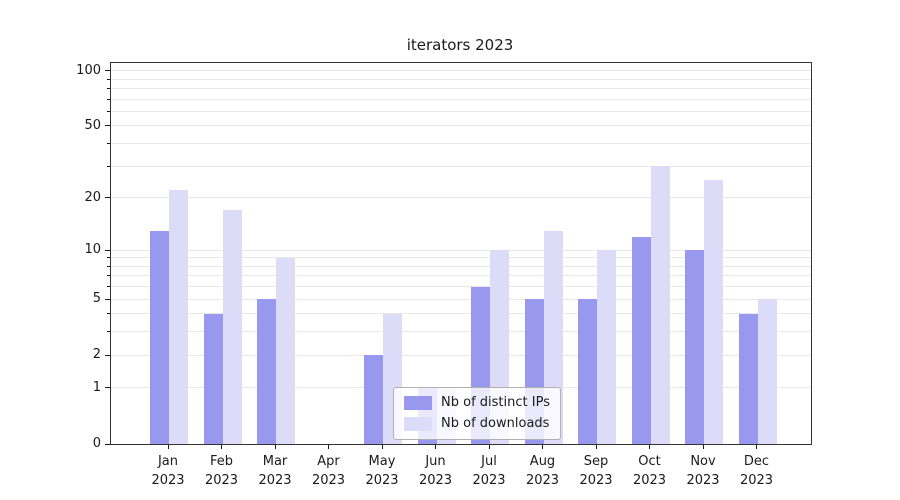 The height and width of the screenshot is (500, 900). I want to click on bar-downloads-dec, so click(767, 371).